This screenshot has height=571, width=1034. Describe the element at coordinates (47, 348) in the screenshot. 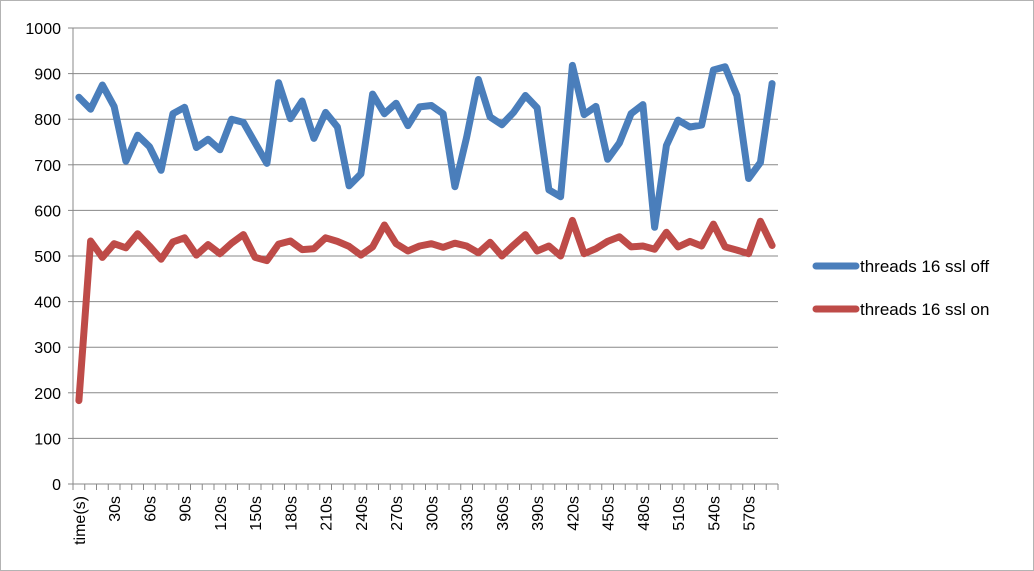

I see `y-tick-label-300: 300` at that location.